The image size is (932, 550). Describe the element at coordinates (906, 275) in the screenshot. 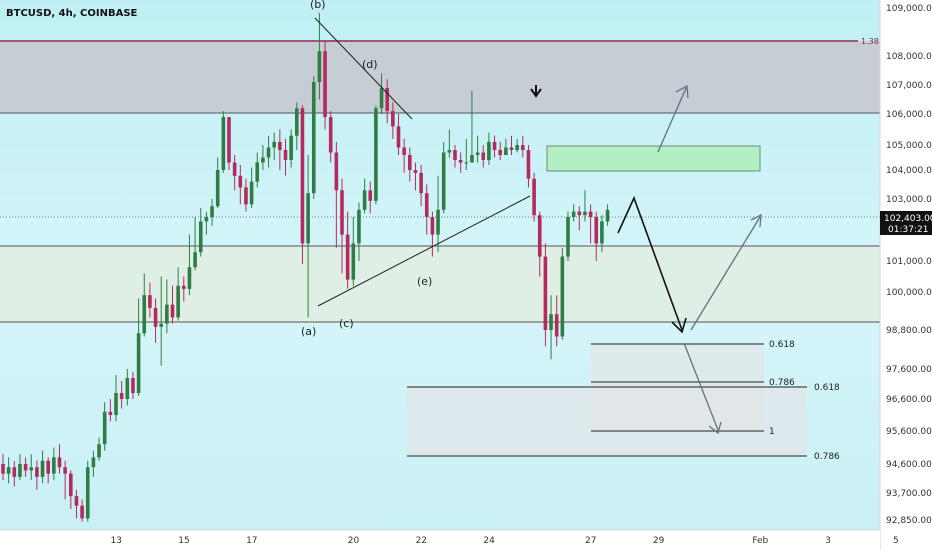

I see `price-axis` at that location.